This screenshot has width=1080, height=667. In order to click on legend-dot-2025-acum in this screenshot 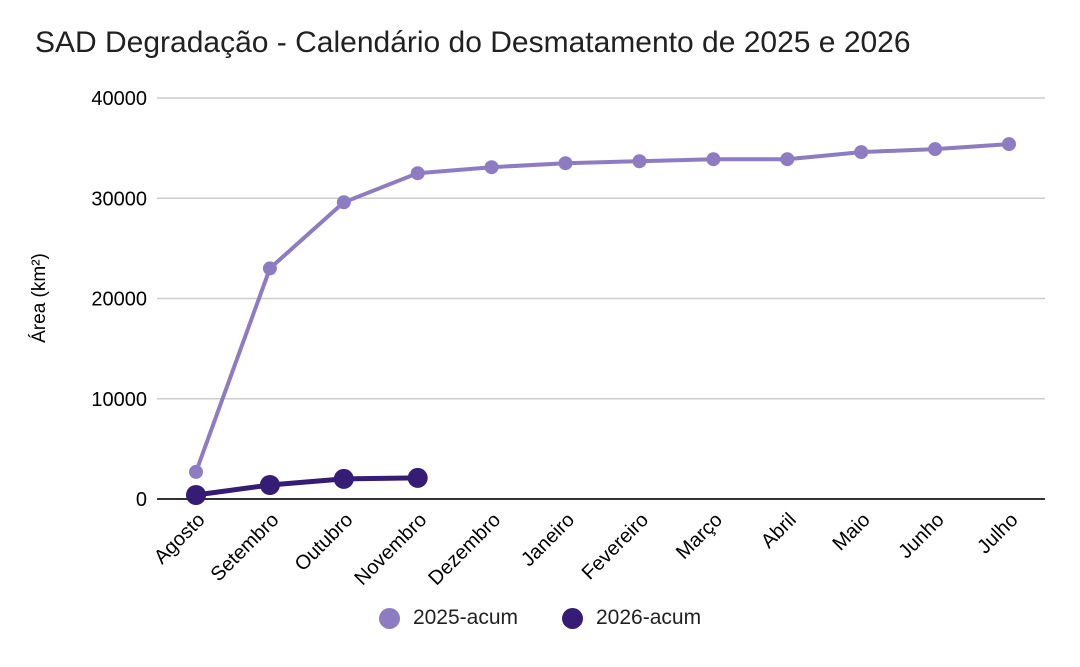, I will do `click(389, 618)`.